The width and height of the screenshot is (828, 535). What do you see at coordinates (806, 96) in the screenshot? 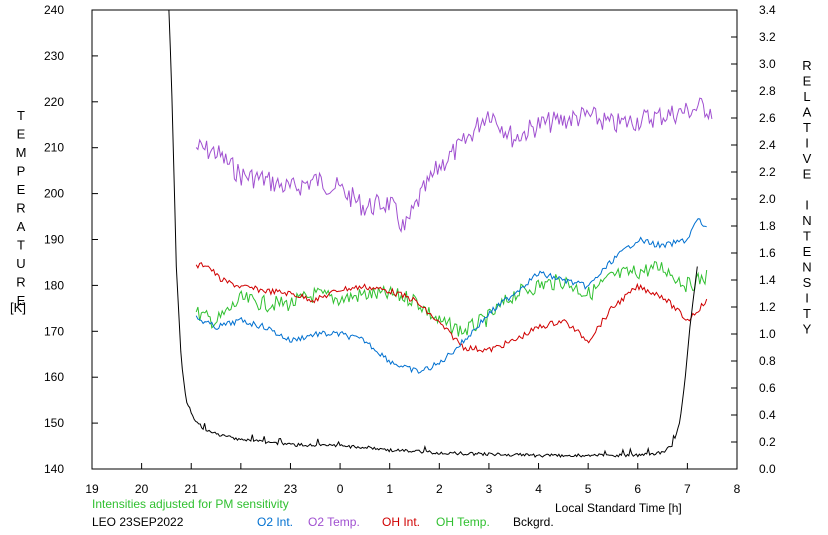
I see `right-axis-label-char: L` at bounding box center [806, 96].